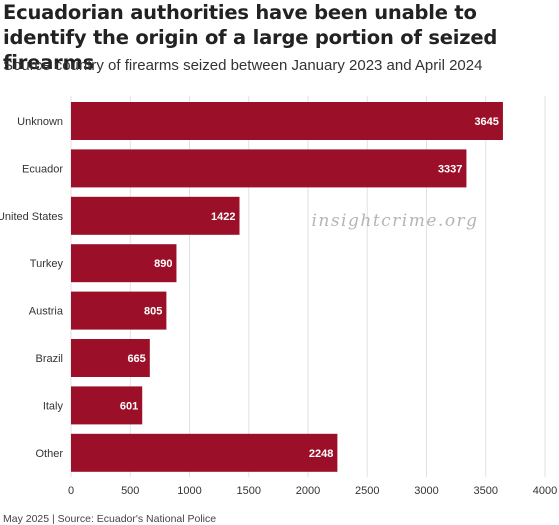 Image resolution: width=559 pixels, height=525 pixels. Describe the element at coordinates (129, 406) in the screenshot. I see `data-label: 601` at that location.